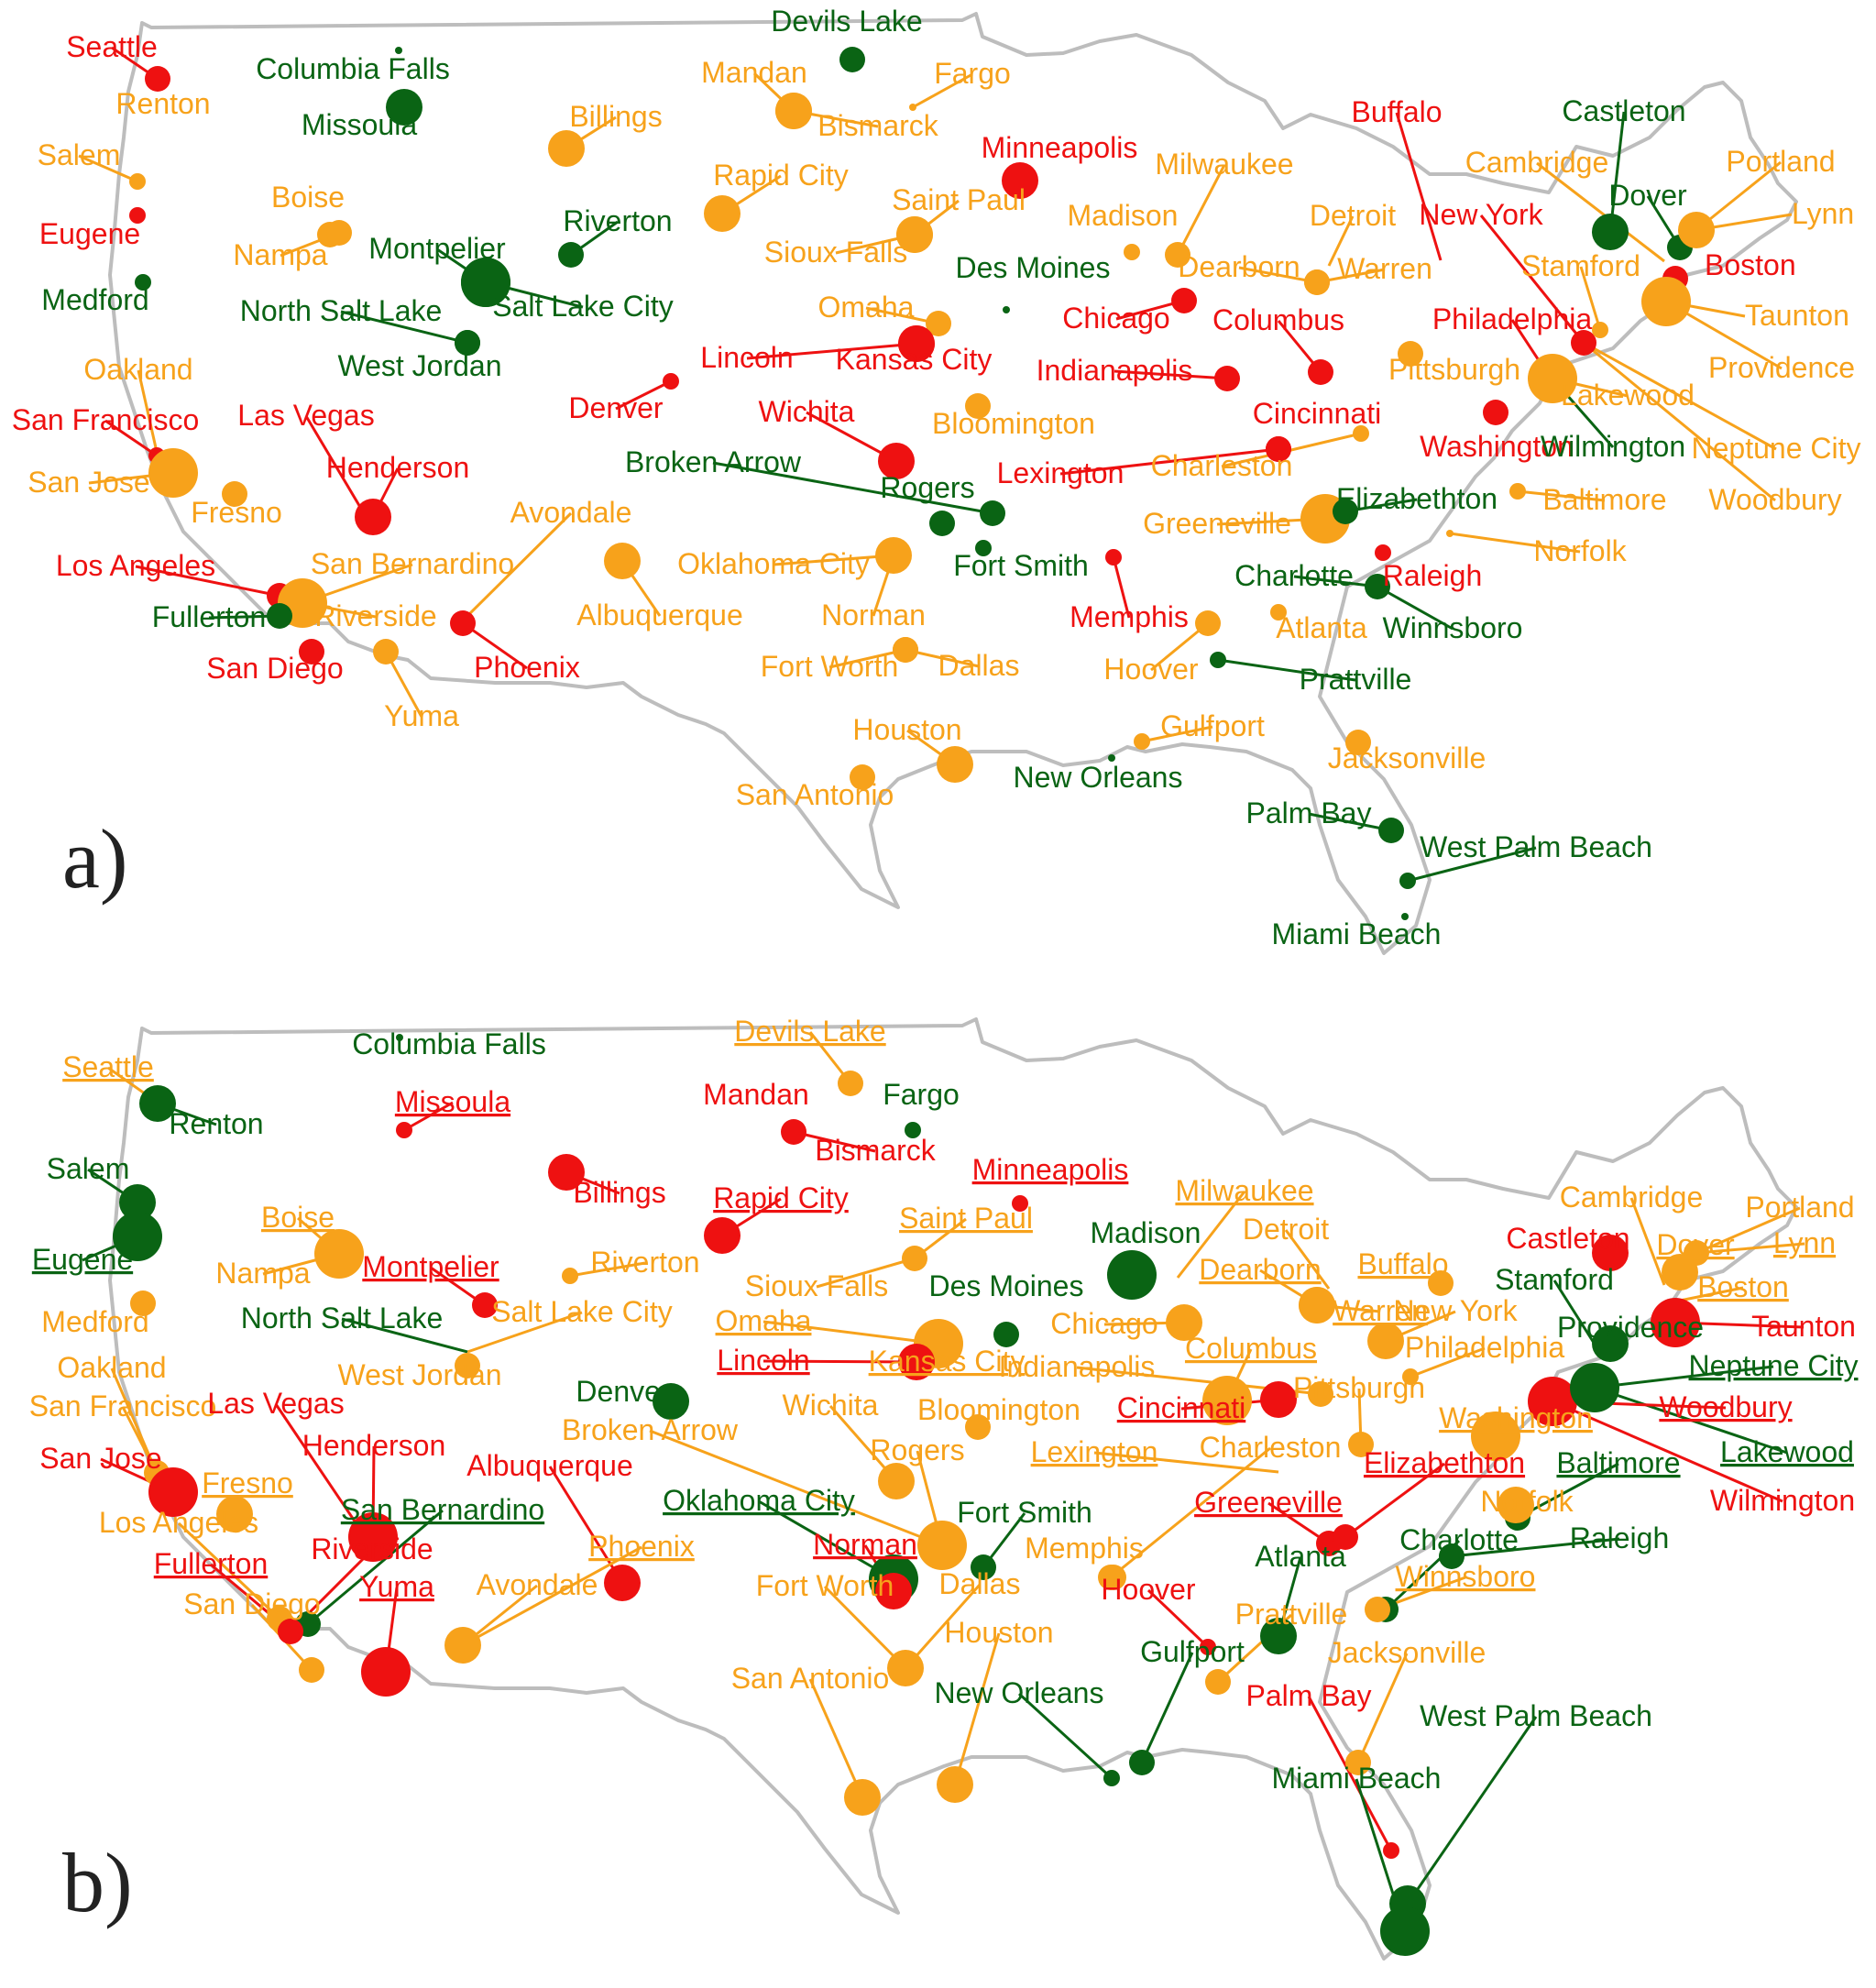 This screenshot has width=1876, height=1988. What do you see at coordinates (1020, 1203) in the screenshot?
I see `city-marker-minneapolis` at bounding box center [1020, 1203].